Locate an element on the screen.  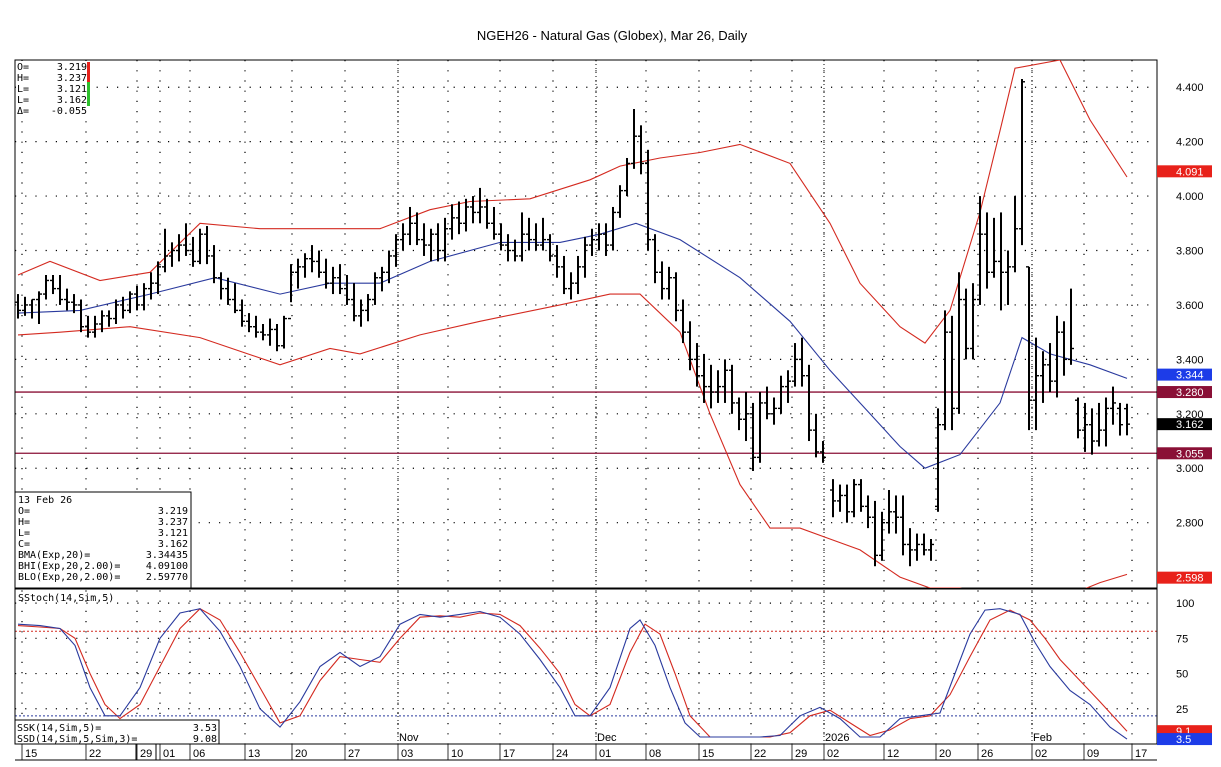
month-label: Nov is located at coordinates (409, 738).